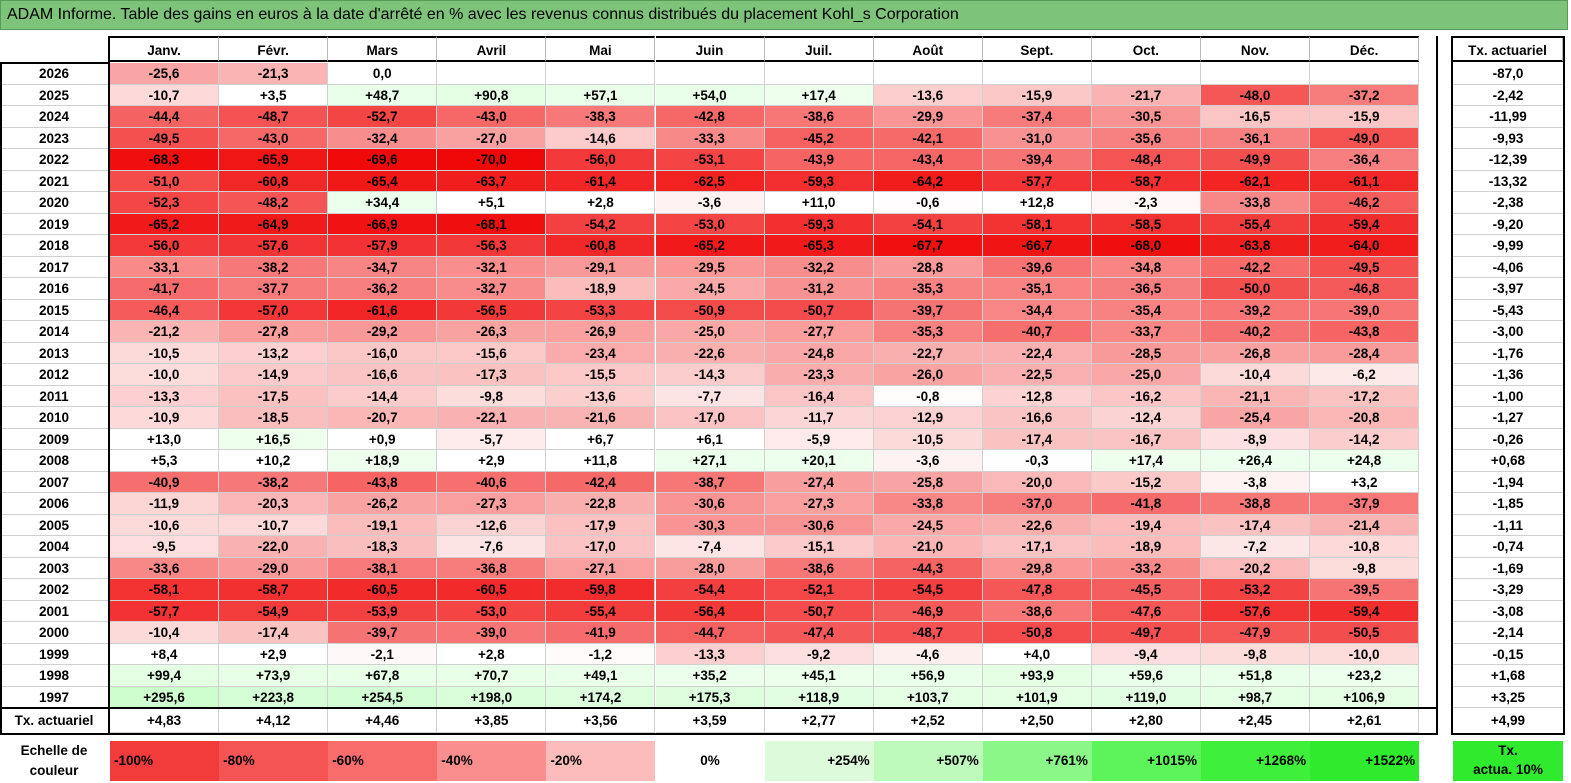 The image size is (1571, 783). I want to click on heatmap-cell: -39,6, so click(1037, 267).